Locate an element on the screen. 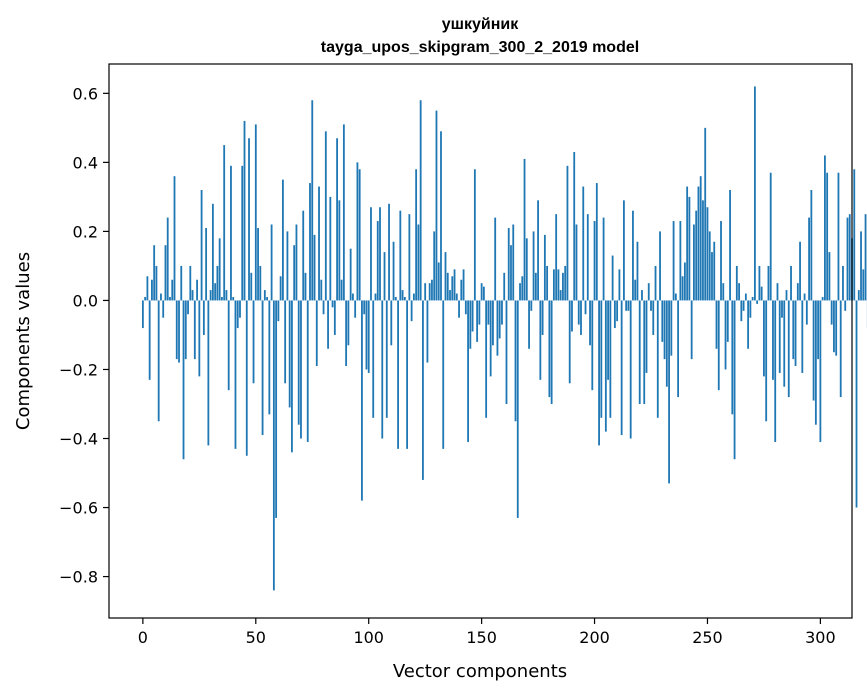 This screenshot has width=867, height=696. x-tick-label: 50 is located at coordinates (256, 637).